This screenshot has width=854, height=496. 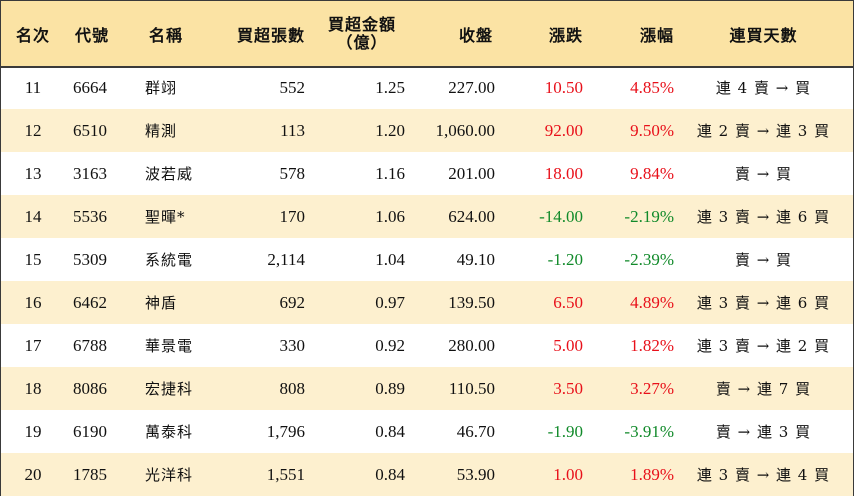 What do you see at coordinates (390, 345) in the screenshot?
I see `amount-cell: 0.92` at bounding box center [390, 345].